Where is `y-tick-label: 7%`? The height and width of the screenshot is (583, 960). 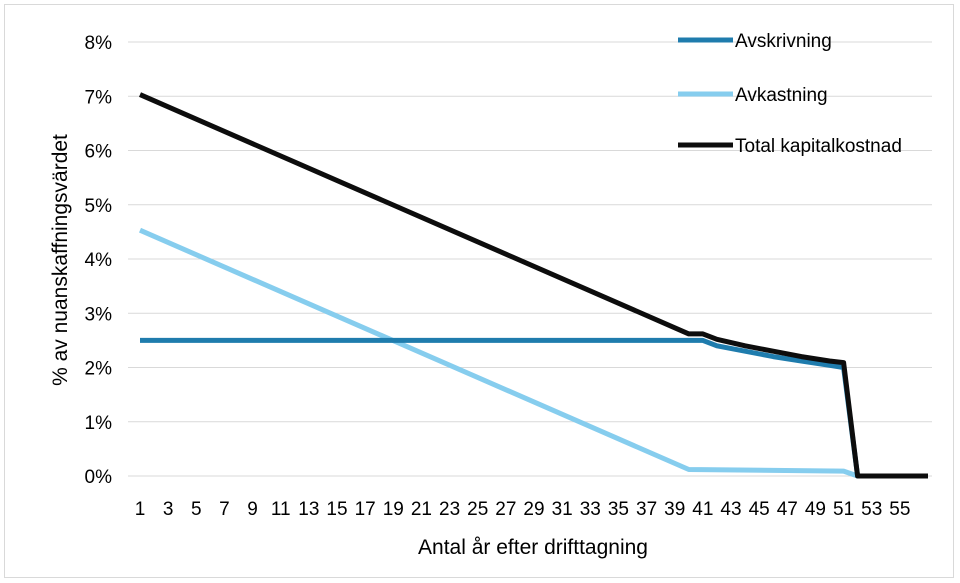
y-tick-label: 7% is located at coordinates (99, 97).